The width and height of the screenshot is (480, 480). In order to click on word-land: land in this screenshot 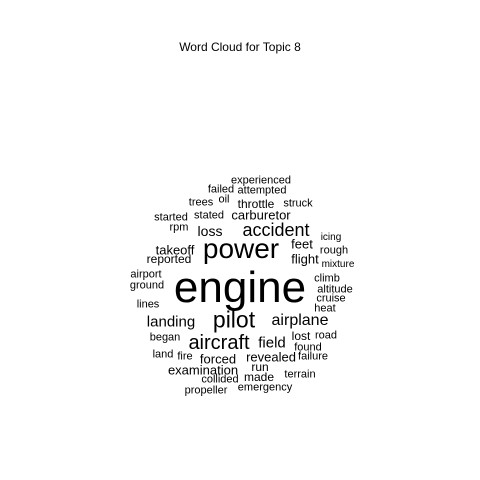, I will do `click(163, 354)`.